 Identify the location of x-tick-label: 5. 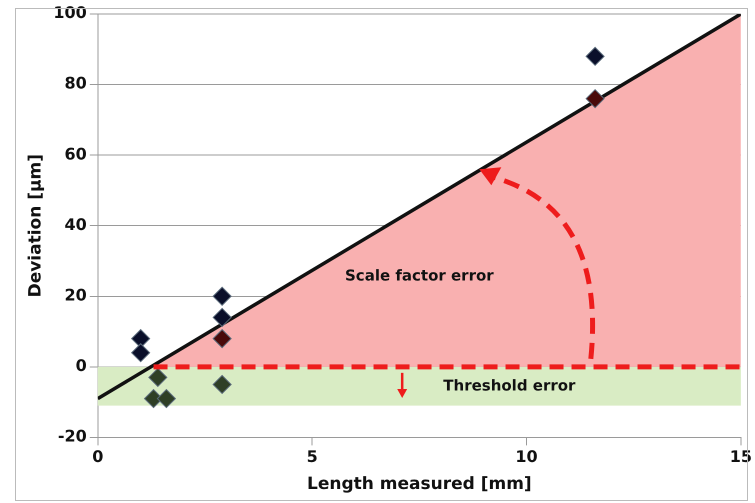
(312, 456).